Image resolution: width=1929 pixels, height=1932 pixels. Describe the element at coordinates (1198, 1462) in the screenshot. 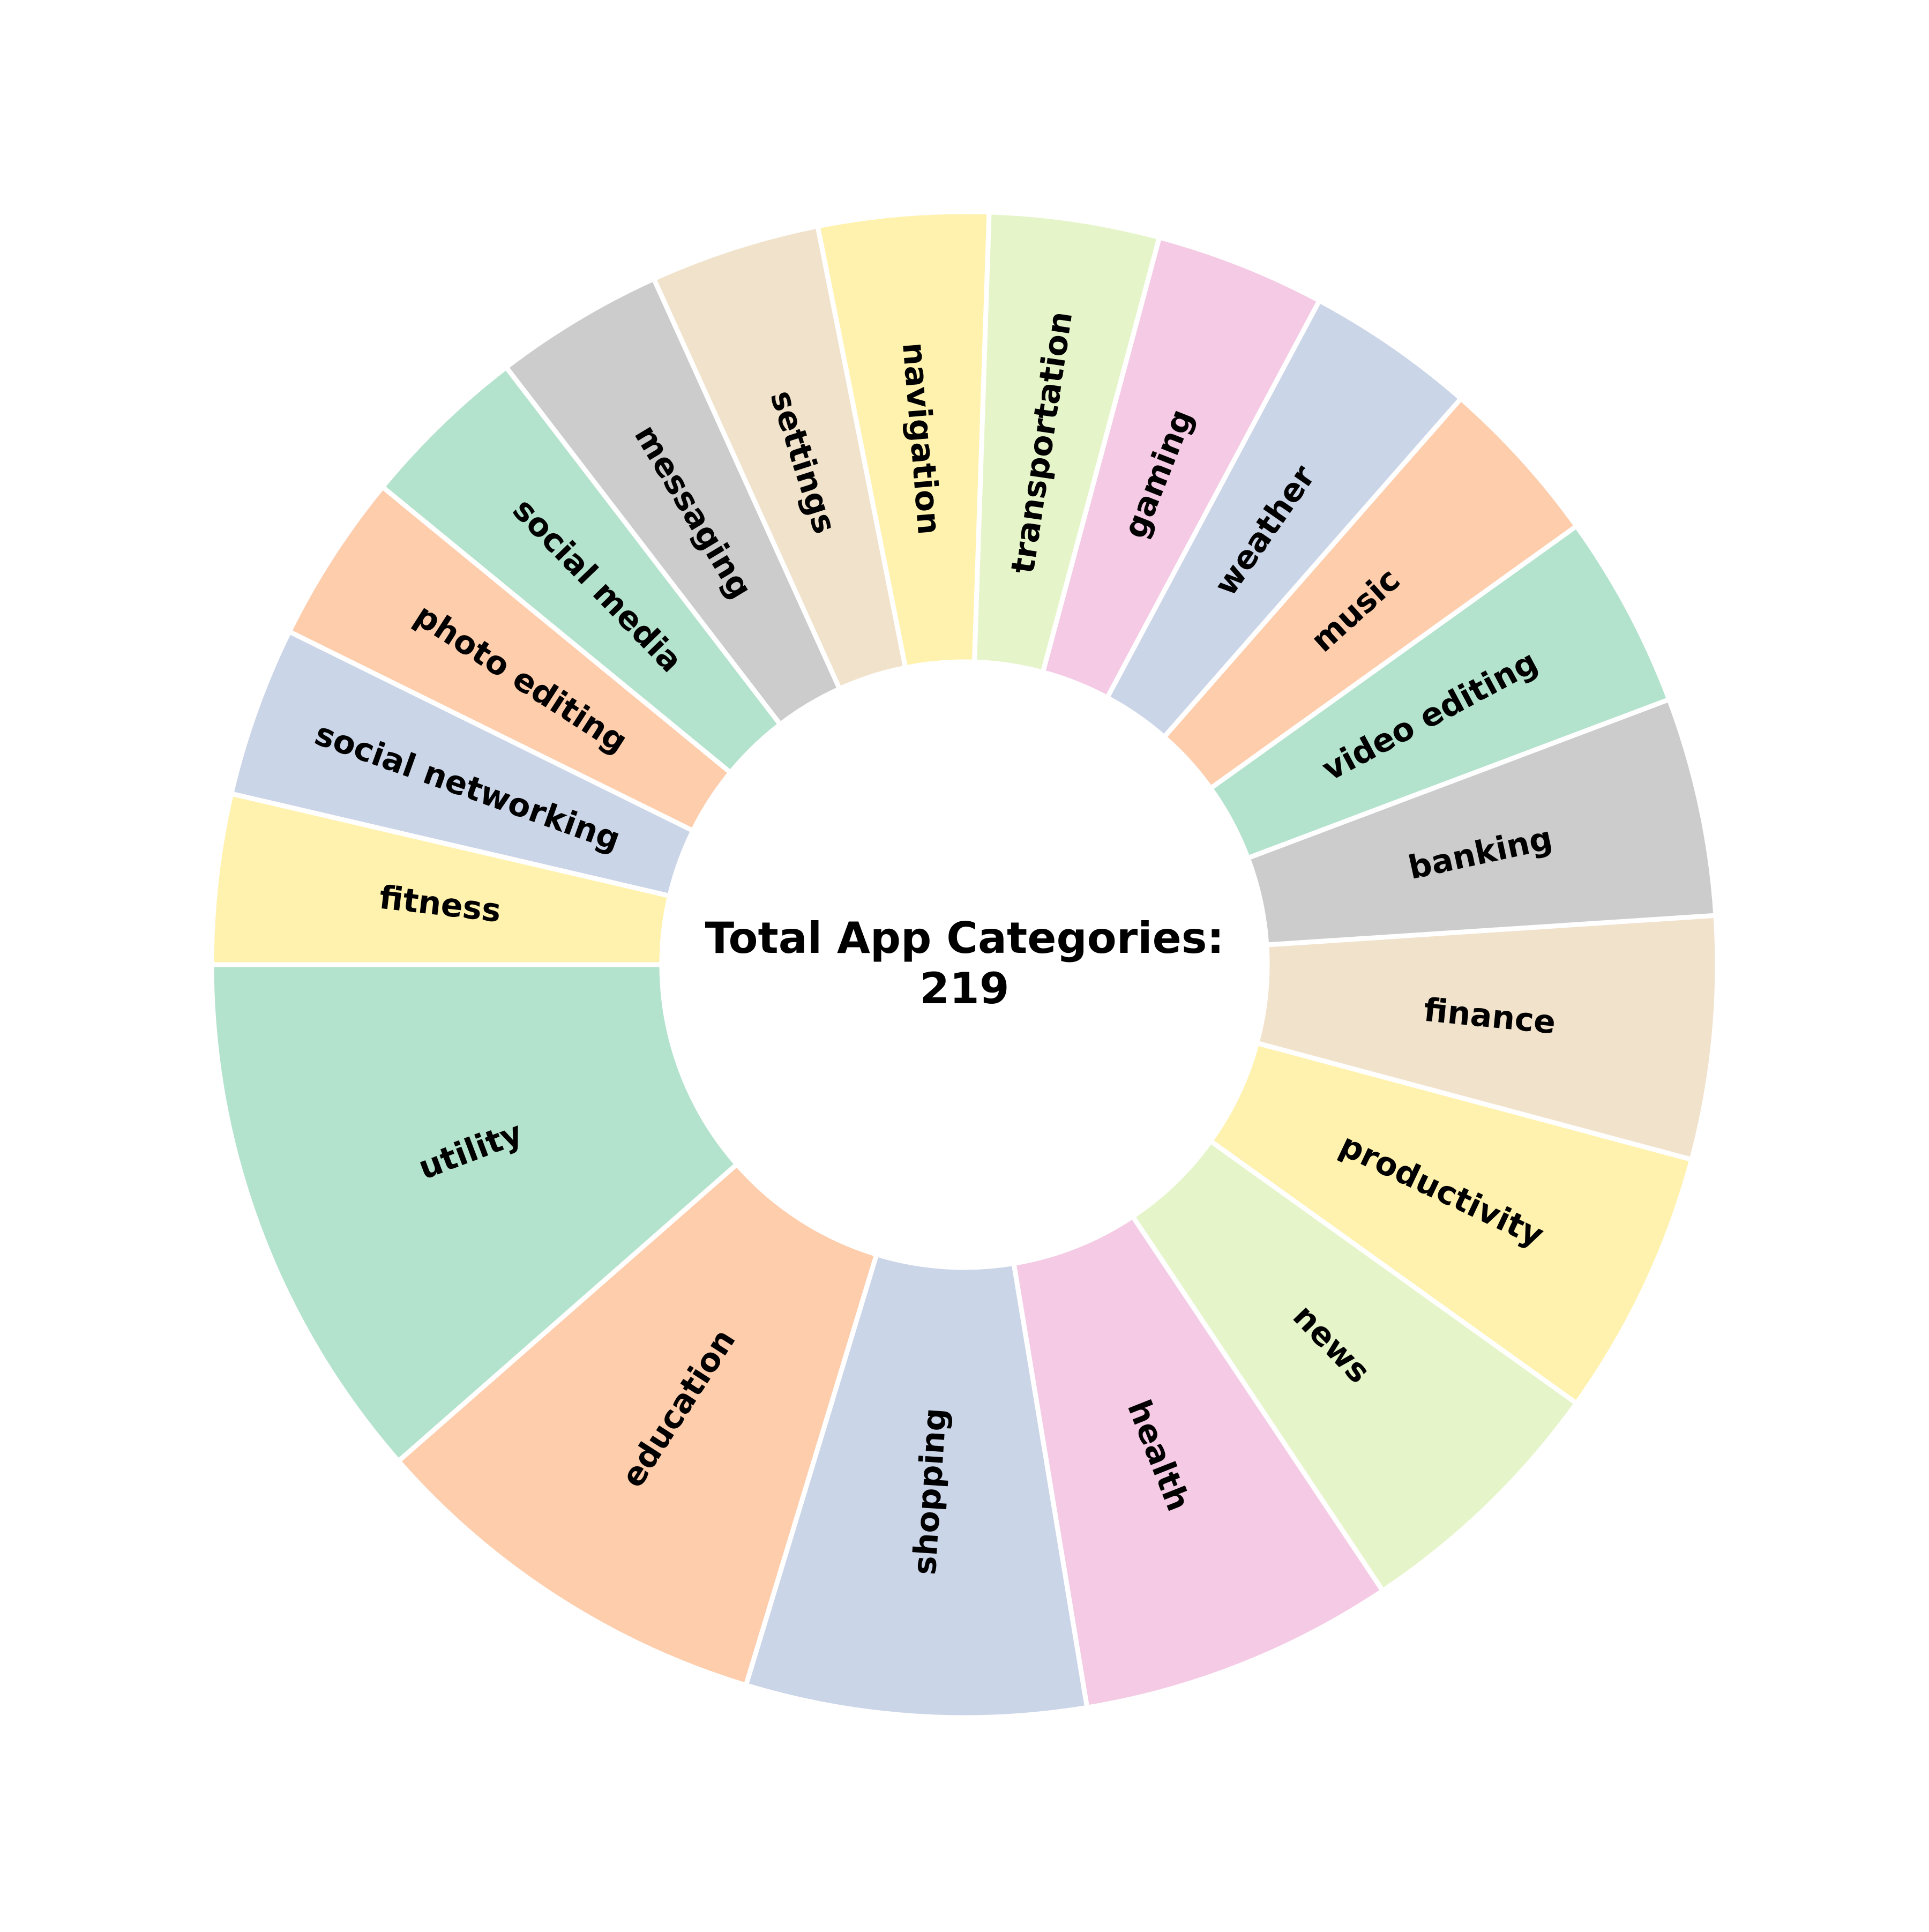

I see `slice-health` at that location.